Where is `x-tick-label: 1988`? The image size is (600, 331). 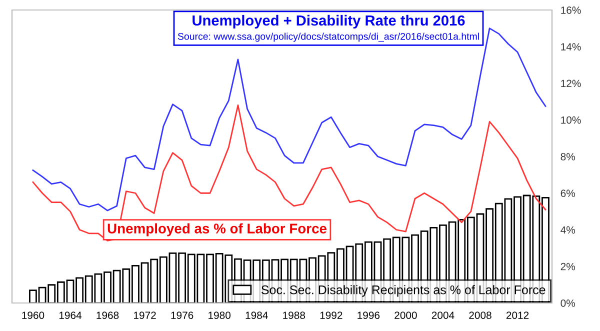 x-tick-label: 1988 is located at coordinates (294, 315).